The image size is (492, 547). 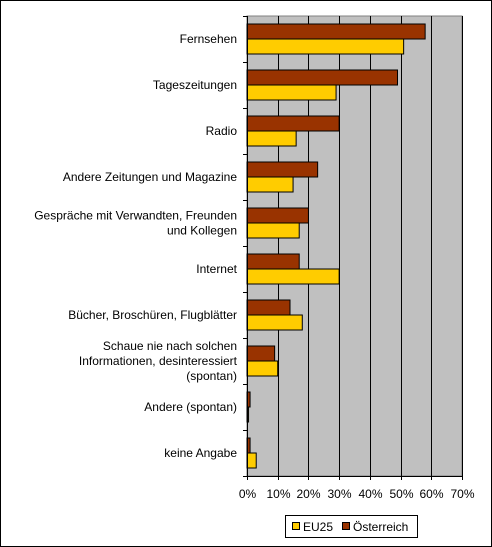 I want to click on category-label: Andere Zeitungen und Magazine, so click(x=150, y=177).